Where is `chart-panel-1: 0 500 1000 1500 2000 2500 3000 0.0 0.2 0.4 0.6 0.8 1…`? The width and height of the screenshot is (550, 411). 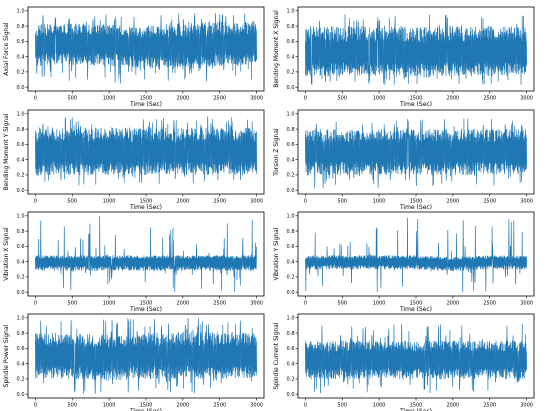
chart-panel-1: 0 500 1000 1500 2000 2500 3000 0.0 0.2 0.4 0.6 0.8 1… is located at coordinates (134, 57).